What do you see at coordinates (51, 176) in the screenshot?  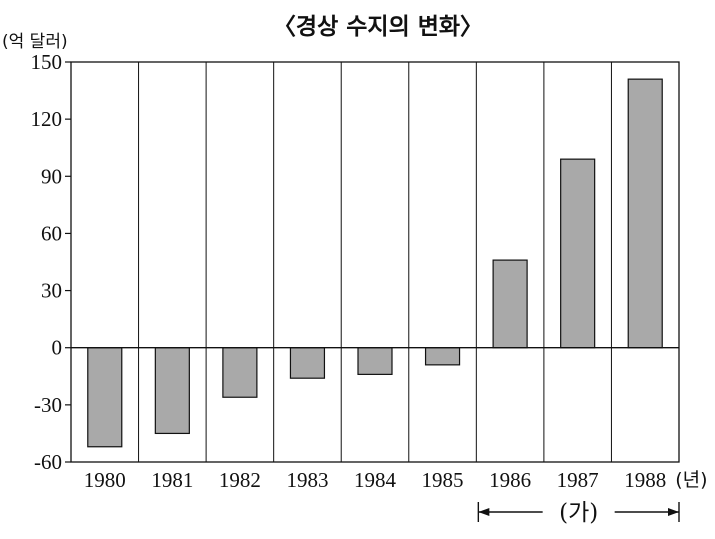 I see `y-tick-label: 90` at bounding box center [51, 176].